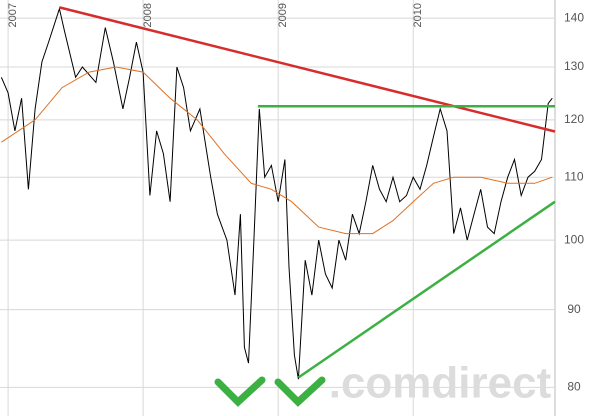  I want to click on y-tick-label: 90, so click(574, 309).